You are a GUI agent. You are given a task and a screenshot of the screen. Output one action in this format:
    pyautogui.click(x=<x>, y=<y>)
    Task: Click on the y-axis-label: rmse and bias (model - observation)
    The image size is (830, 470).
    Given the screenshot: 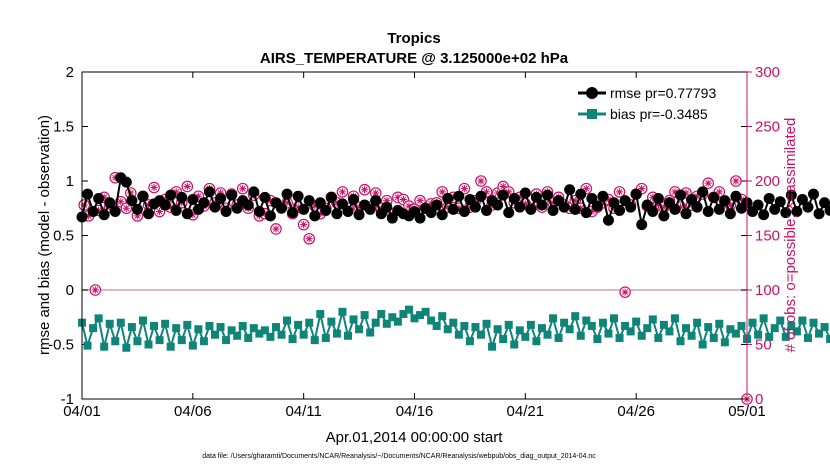 What is the action you would take?
    pyautogui.click(x=44, y=235)
    